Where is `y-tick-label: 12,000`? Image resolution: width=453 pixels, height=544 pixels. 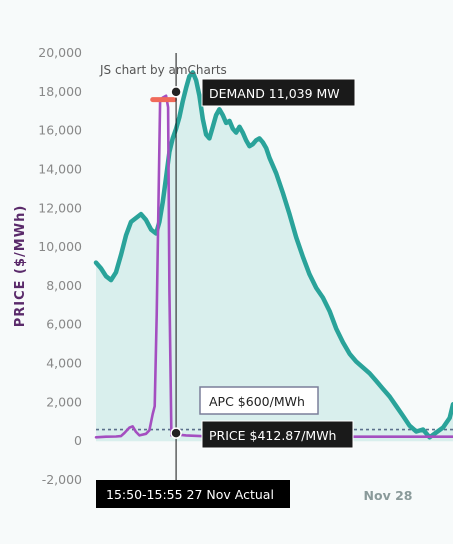
y-tick-label: 12,000 is located at coordinates (60, 207).